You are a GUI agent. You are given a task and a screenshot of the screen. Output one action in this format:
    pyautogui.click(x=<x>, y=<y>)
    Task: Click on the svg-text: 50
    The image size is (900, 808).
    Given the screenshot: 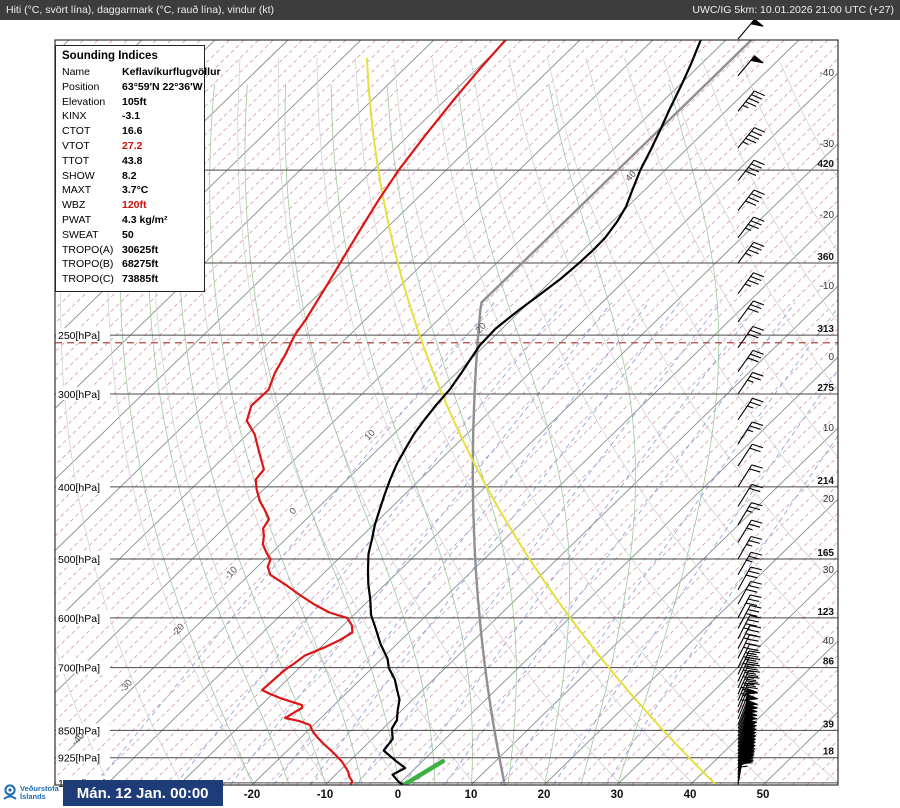 What is the action you would take?
    pyautogui.click(x=763, y=795)
    